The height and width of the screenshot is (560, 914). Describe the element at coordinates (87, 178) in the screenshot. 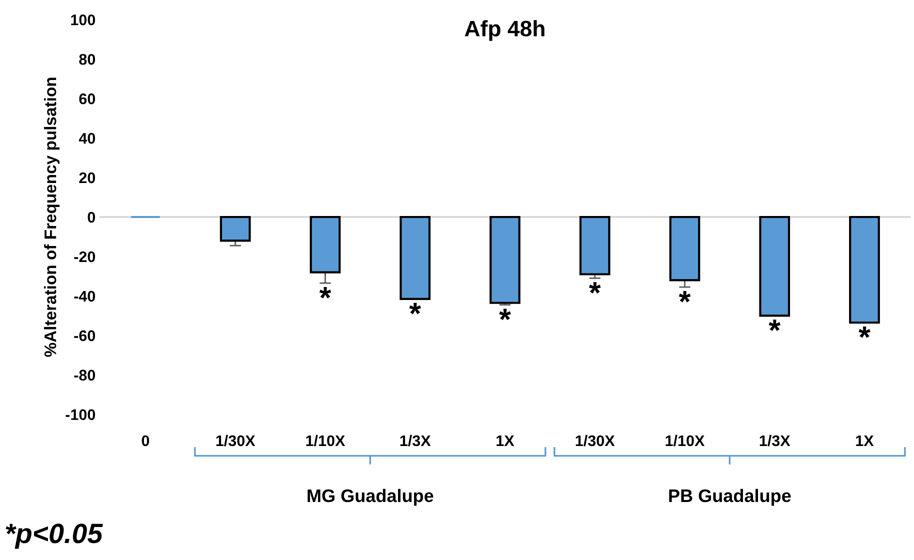

I see `y-tick-label: 20` at that location.